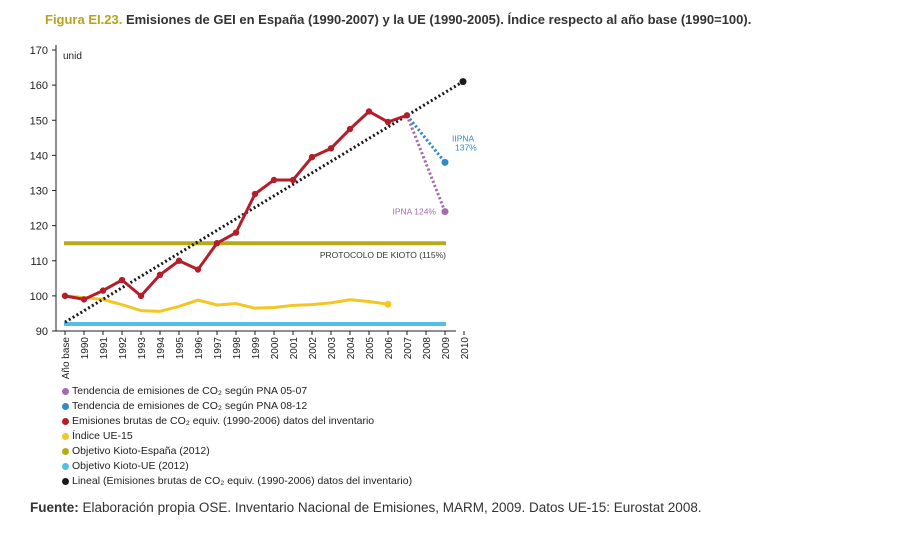 The height and width of the screenshot is (542, 906). What do you see at coordinates (237, 466) in the screenshot?
I see `legend-item-kyoto_eu: Objetivo Kioto-UE (2012)` at bounding box center [237, 466].